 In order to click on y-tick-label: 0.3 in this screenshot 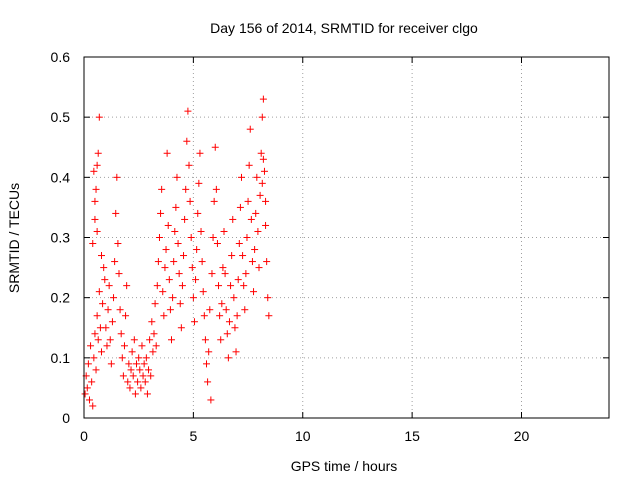, I will do `click(61, 238)`.